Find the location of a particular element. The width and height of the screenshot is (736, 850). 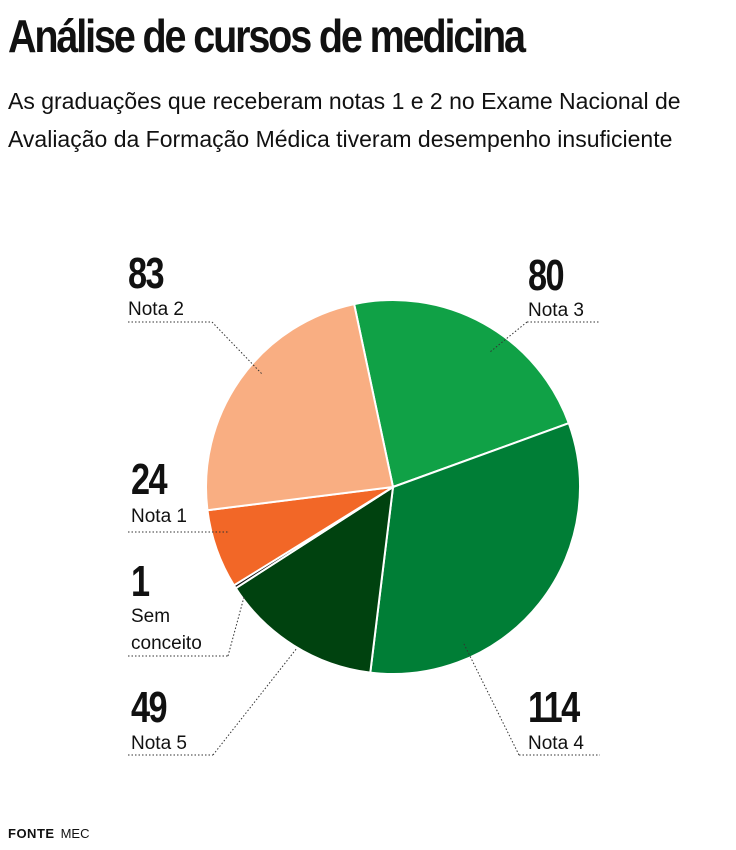

slice-label: Nota 4 is located at coordinates (556, 743).